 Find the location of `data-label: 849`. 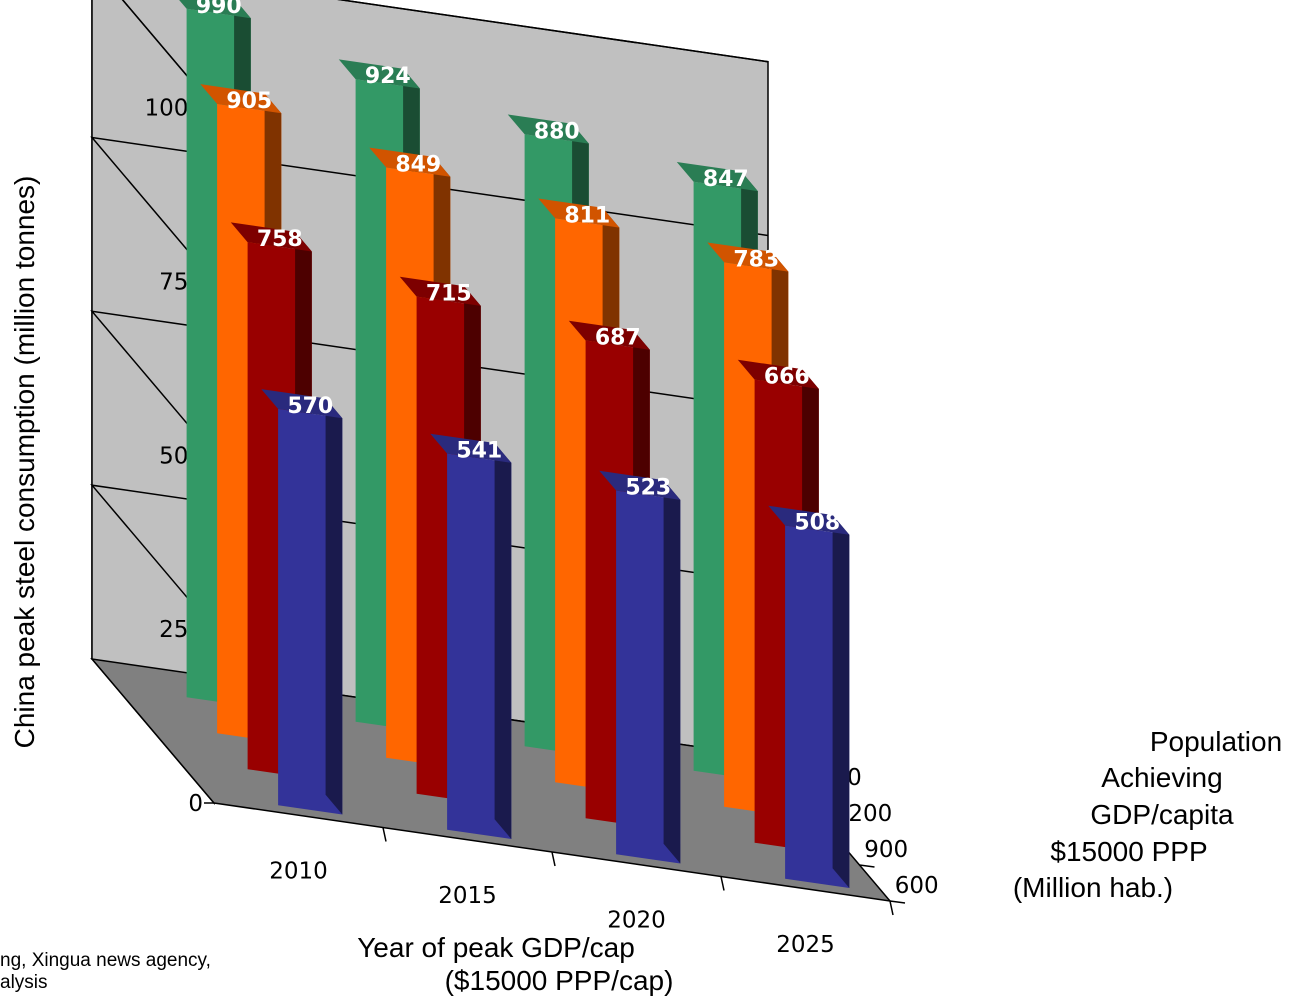

data-label: 849 is located at coordinates (418, 164).